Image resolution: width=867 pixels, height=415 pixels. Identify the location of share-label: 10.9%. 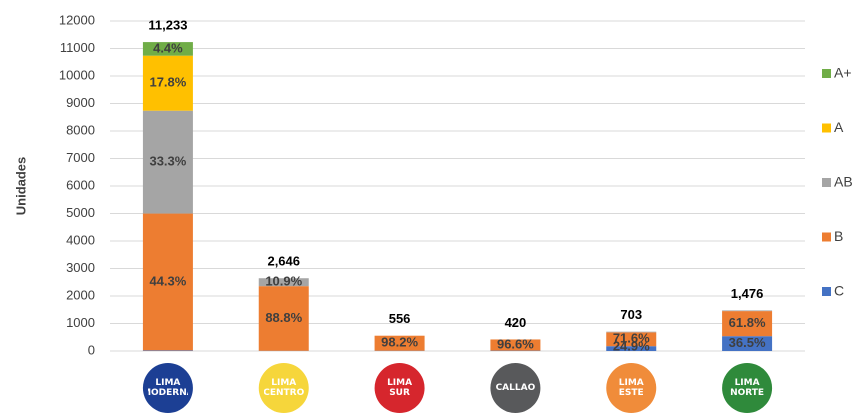
(283, 281).